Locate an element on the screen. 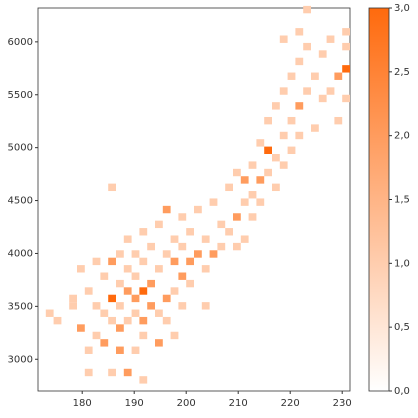 Image resolution: width=418 pixels, height=418 pixels. x-tick-label: 200 is located at coordinates (186, 403).